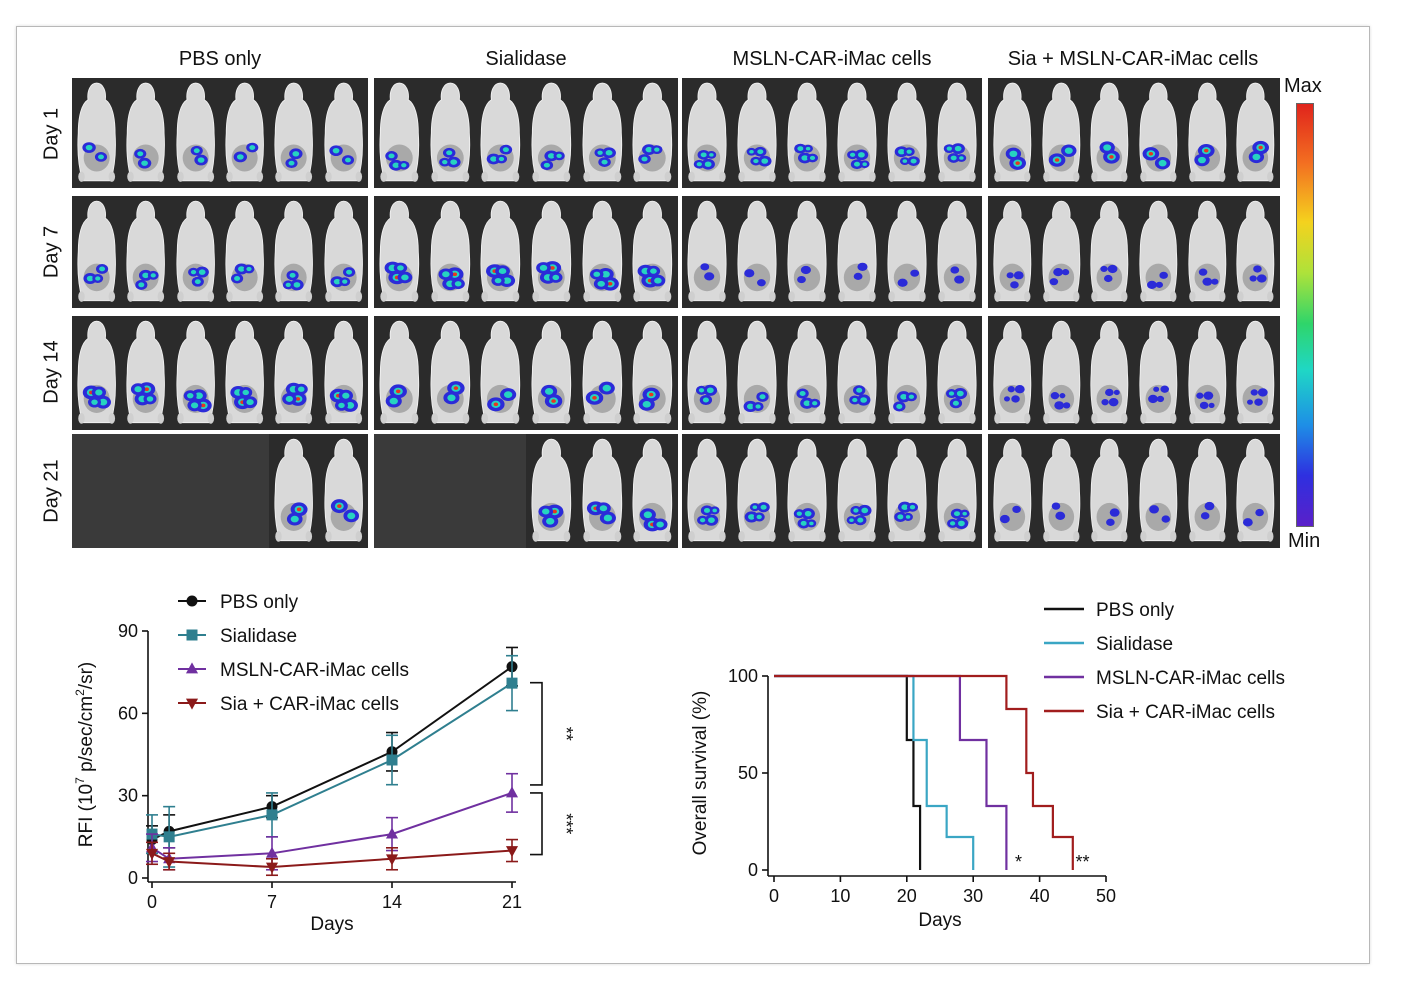 Image resolution: width=1402 pixels, height=982 pixels. I want to click on survival-curve, so click(874, 772).